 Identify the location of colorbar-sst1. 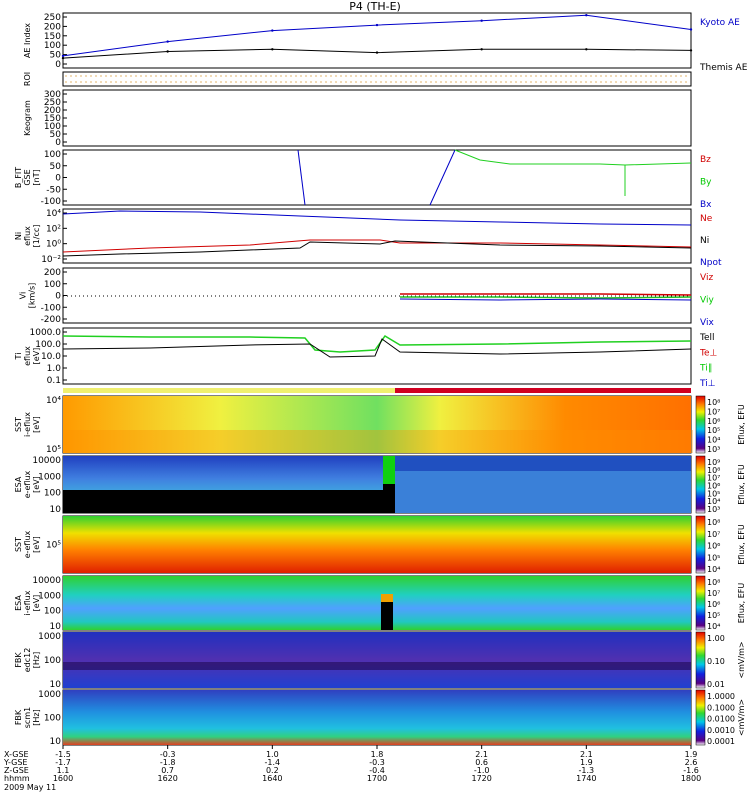
(700, 424).